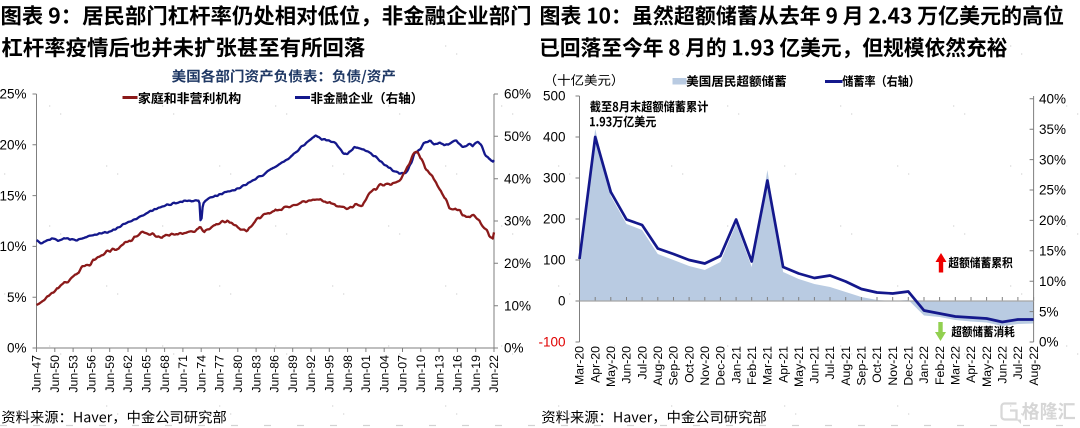 The height and width of the screenshot is (428, 1080). Describe the element at coordinates (517, 136) in the screenshot. I see `svg-text: 50%` at that location.